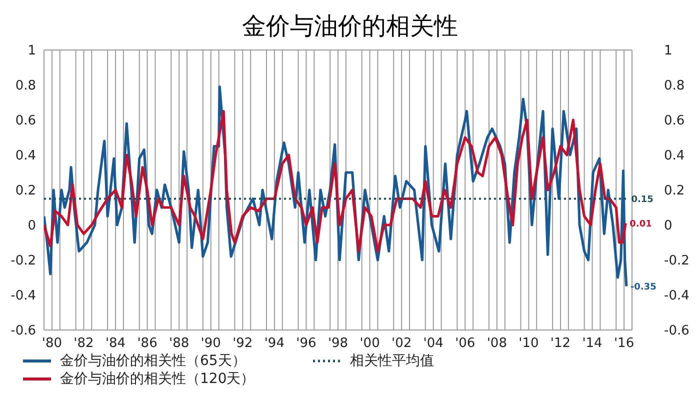 The height and width of the screenshot is (396, 700). I want to click on x-tick-label: '12, so click(560, 344).